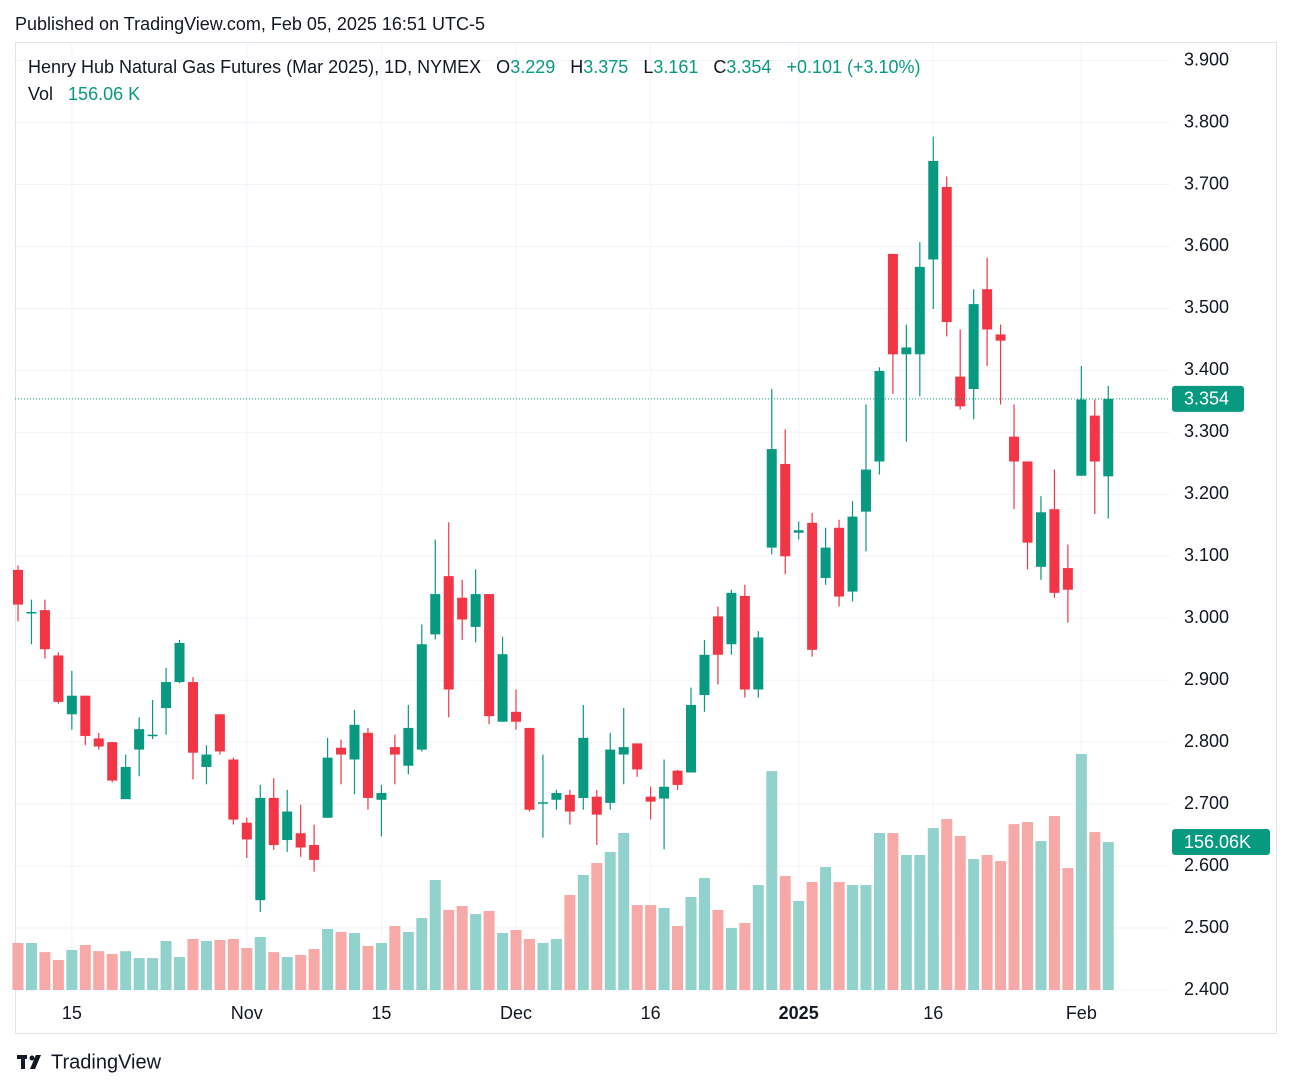 The image size is (1292, 1089). Describe the element at coordinates (720, 67) in the screenshot. I see `ohlc-key: C` at that location.